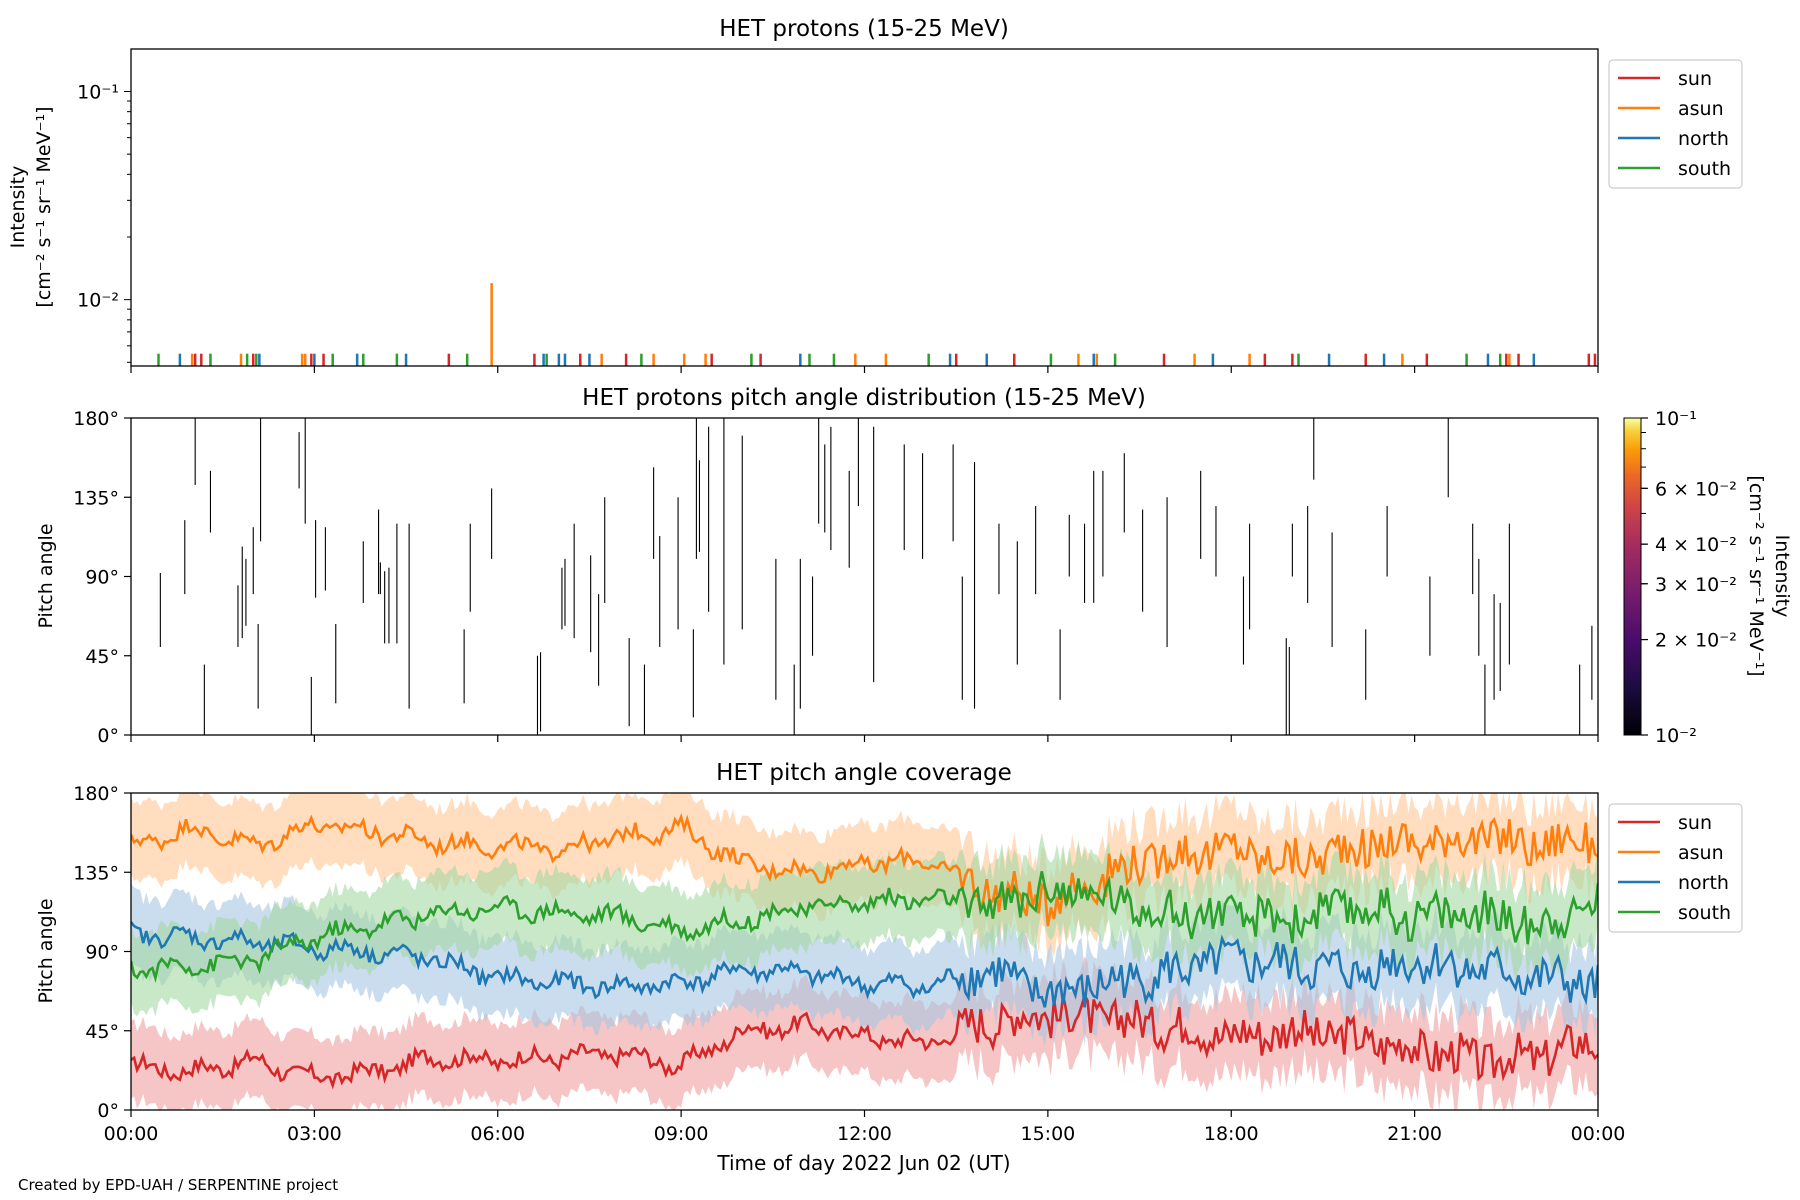  What do you see at coordinates (104, 222) in the screenshot?
I see `panel1-y-axis: 10⁻² 10⁻¹` at bounding box center [104, 222].